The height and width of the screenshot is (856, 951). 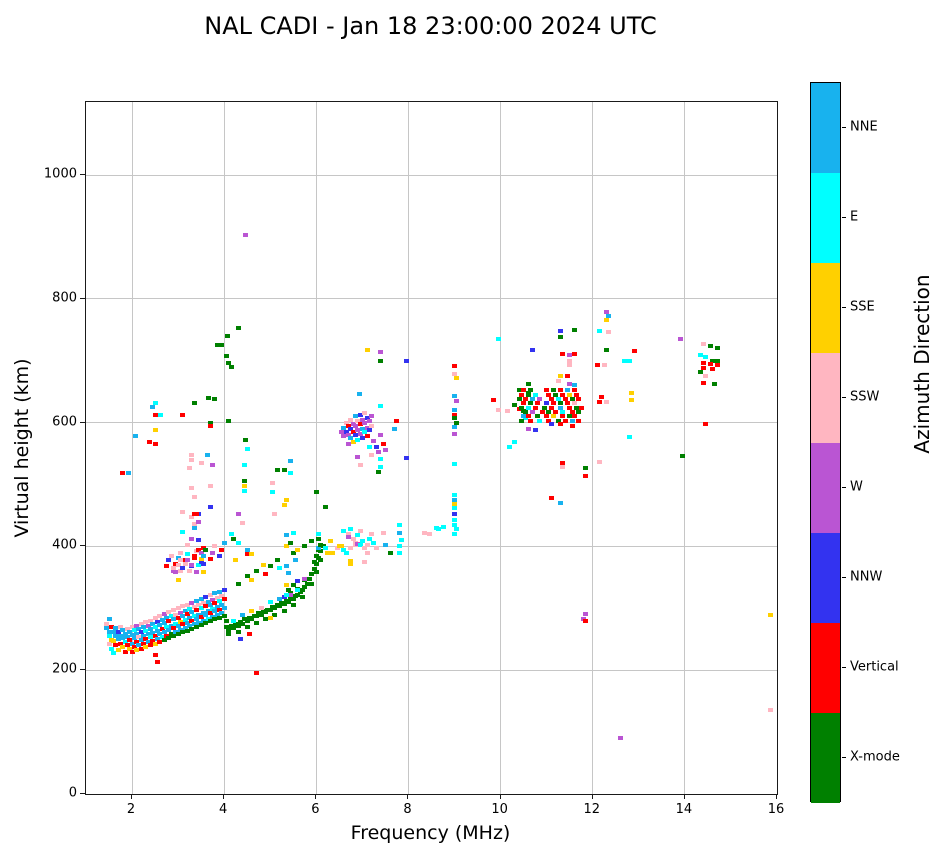 I want to click on y-tick-label: 1000, so click(x=60, y=174).